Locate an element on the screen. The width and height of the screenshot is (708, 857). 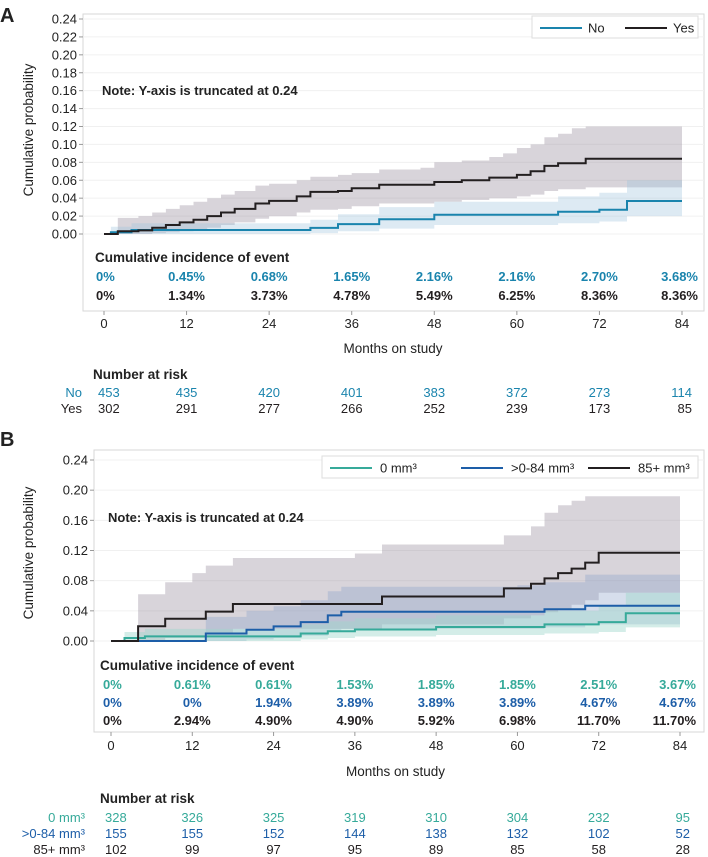
y-tick-label: 0.16 is located at coordinates (75, 520).